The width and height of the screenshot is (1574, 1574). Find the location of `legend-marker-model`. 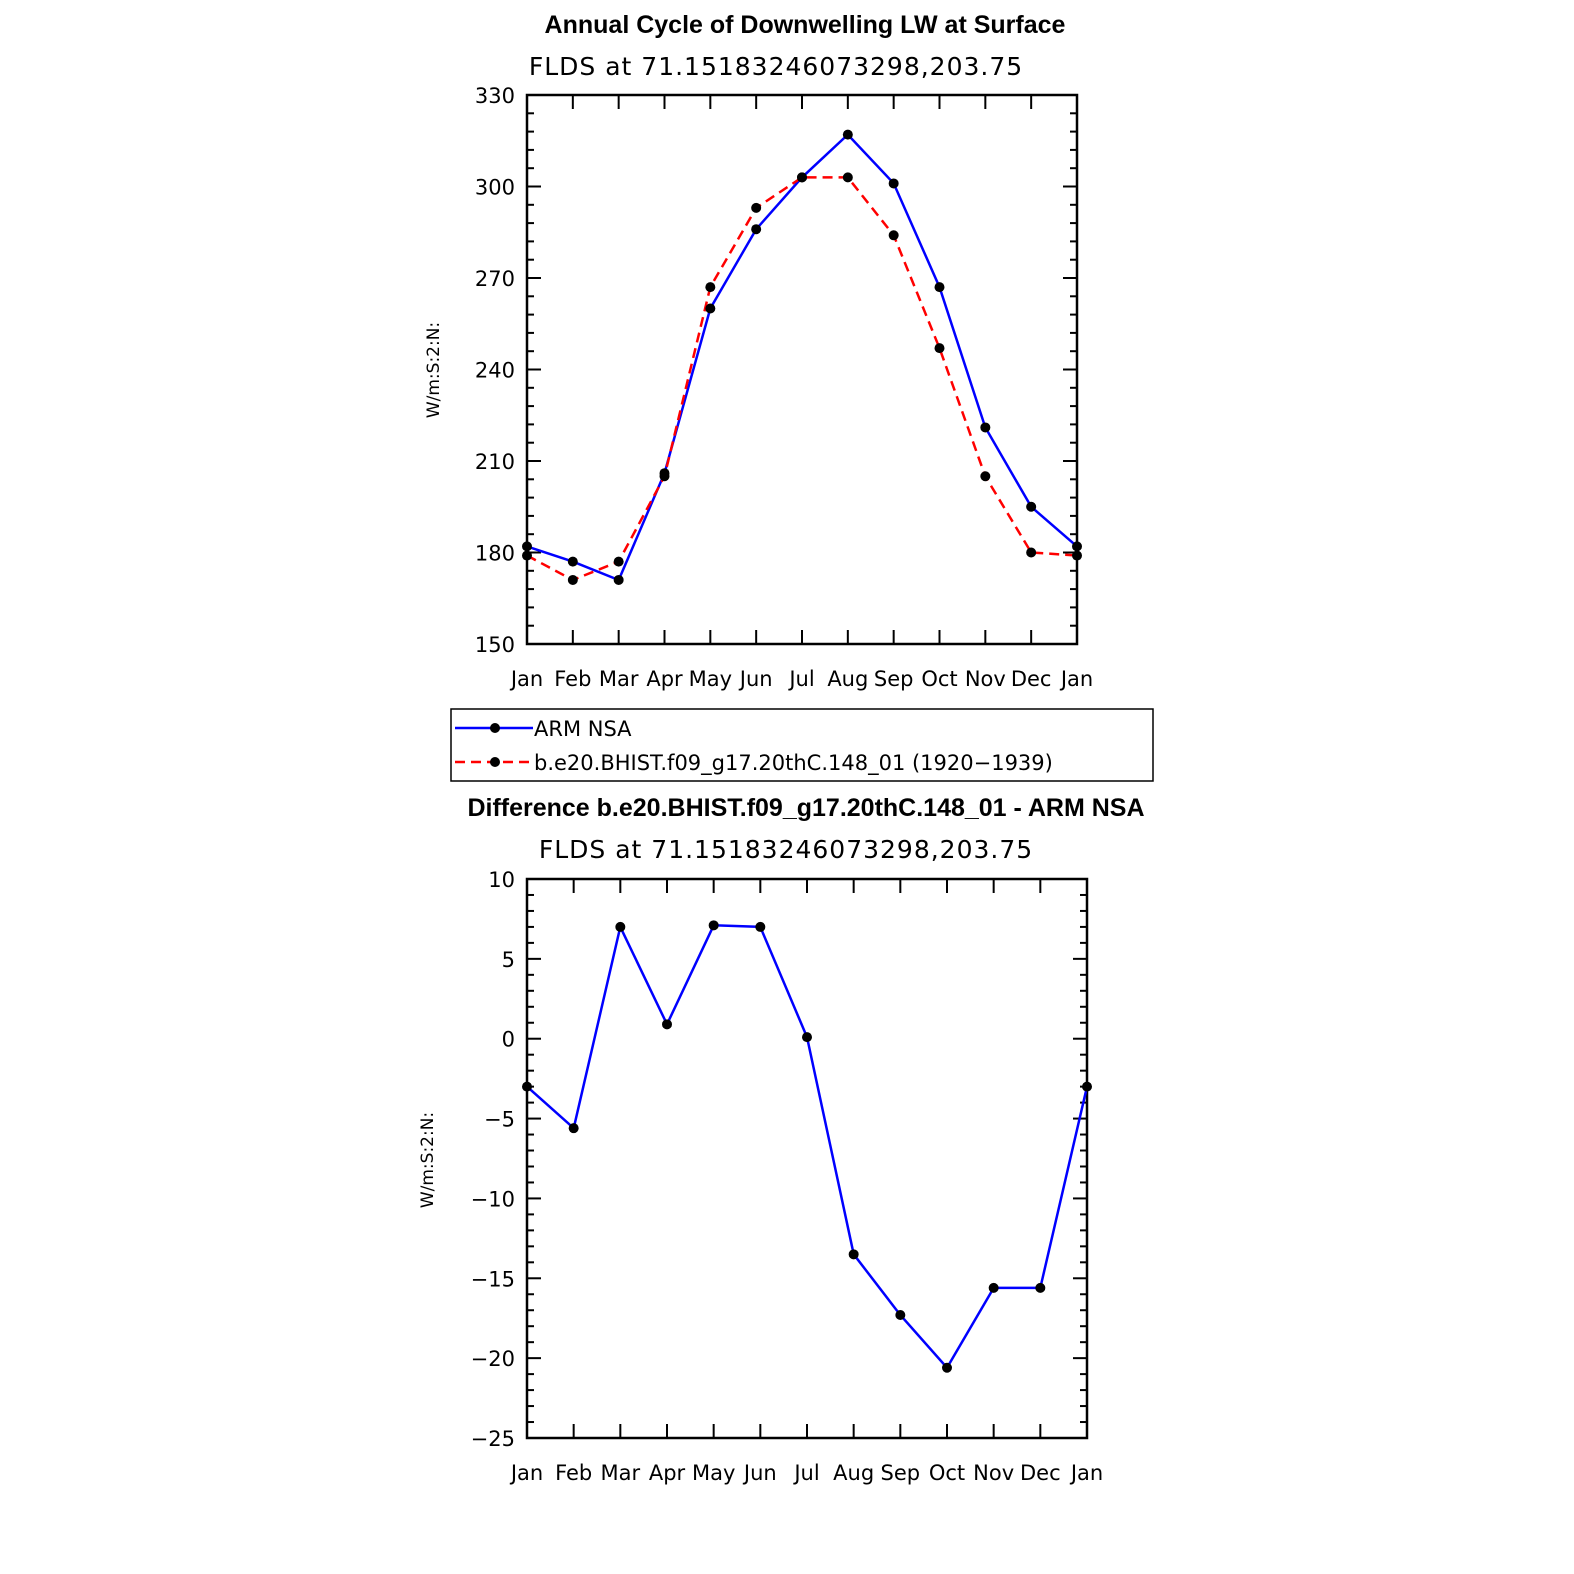

legend-marker-model is located at coordinates (495, 762).